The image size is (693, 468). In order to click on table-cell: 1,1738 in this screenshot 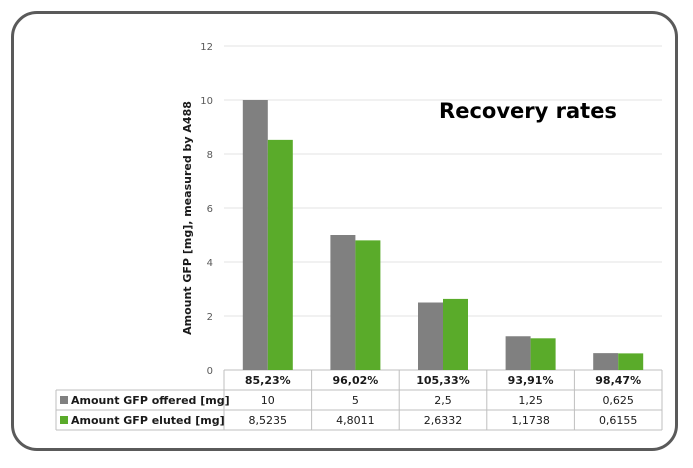, I will do `click(530, 420)`.